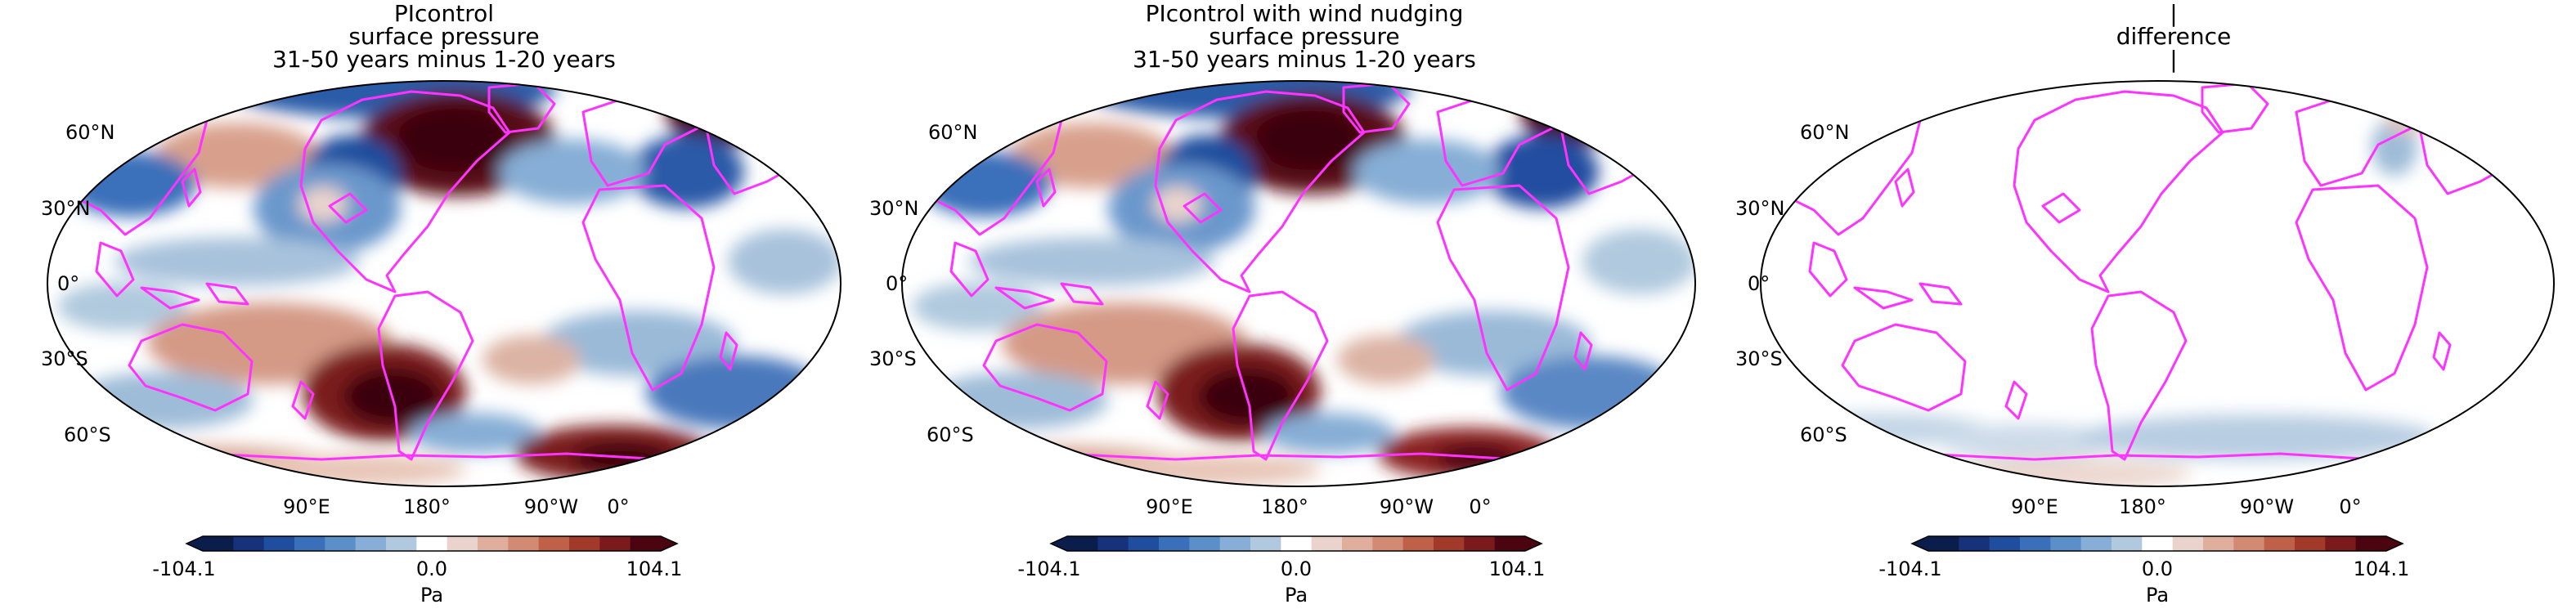 The width and height of the screenshot is (2576, 609). I want to click on panel-title-line-1: PIcontrol with wind nudging, so click(1305, 13).